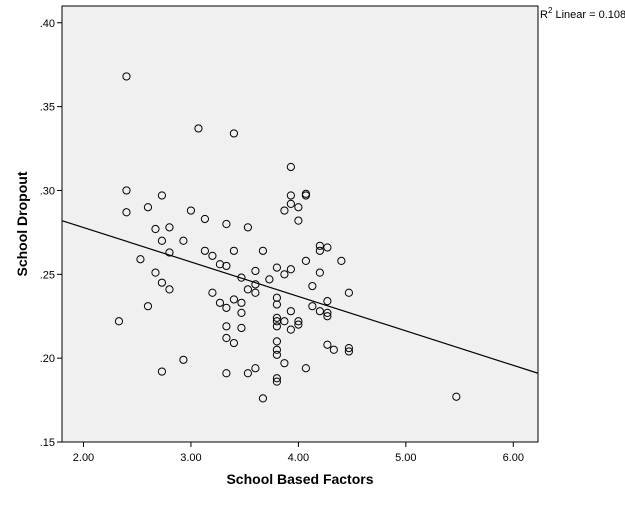 This screenshot has width=625, height=526. What do you see at coordinates (47, 443) in the screenshot?
I see `y-tick-label: .15` at bounding box center [47, 443].